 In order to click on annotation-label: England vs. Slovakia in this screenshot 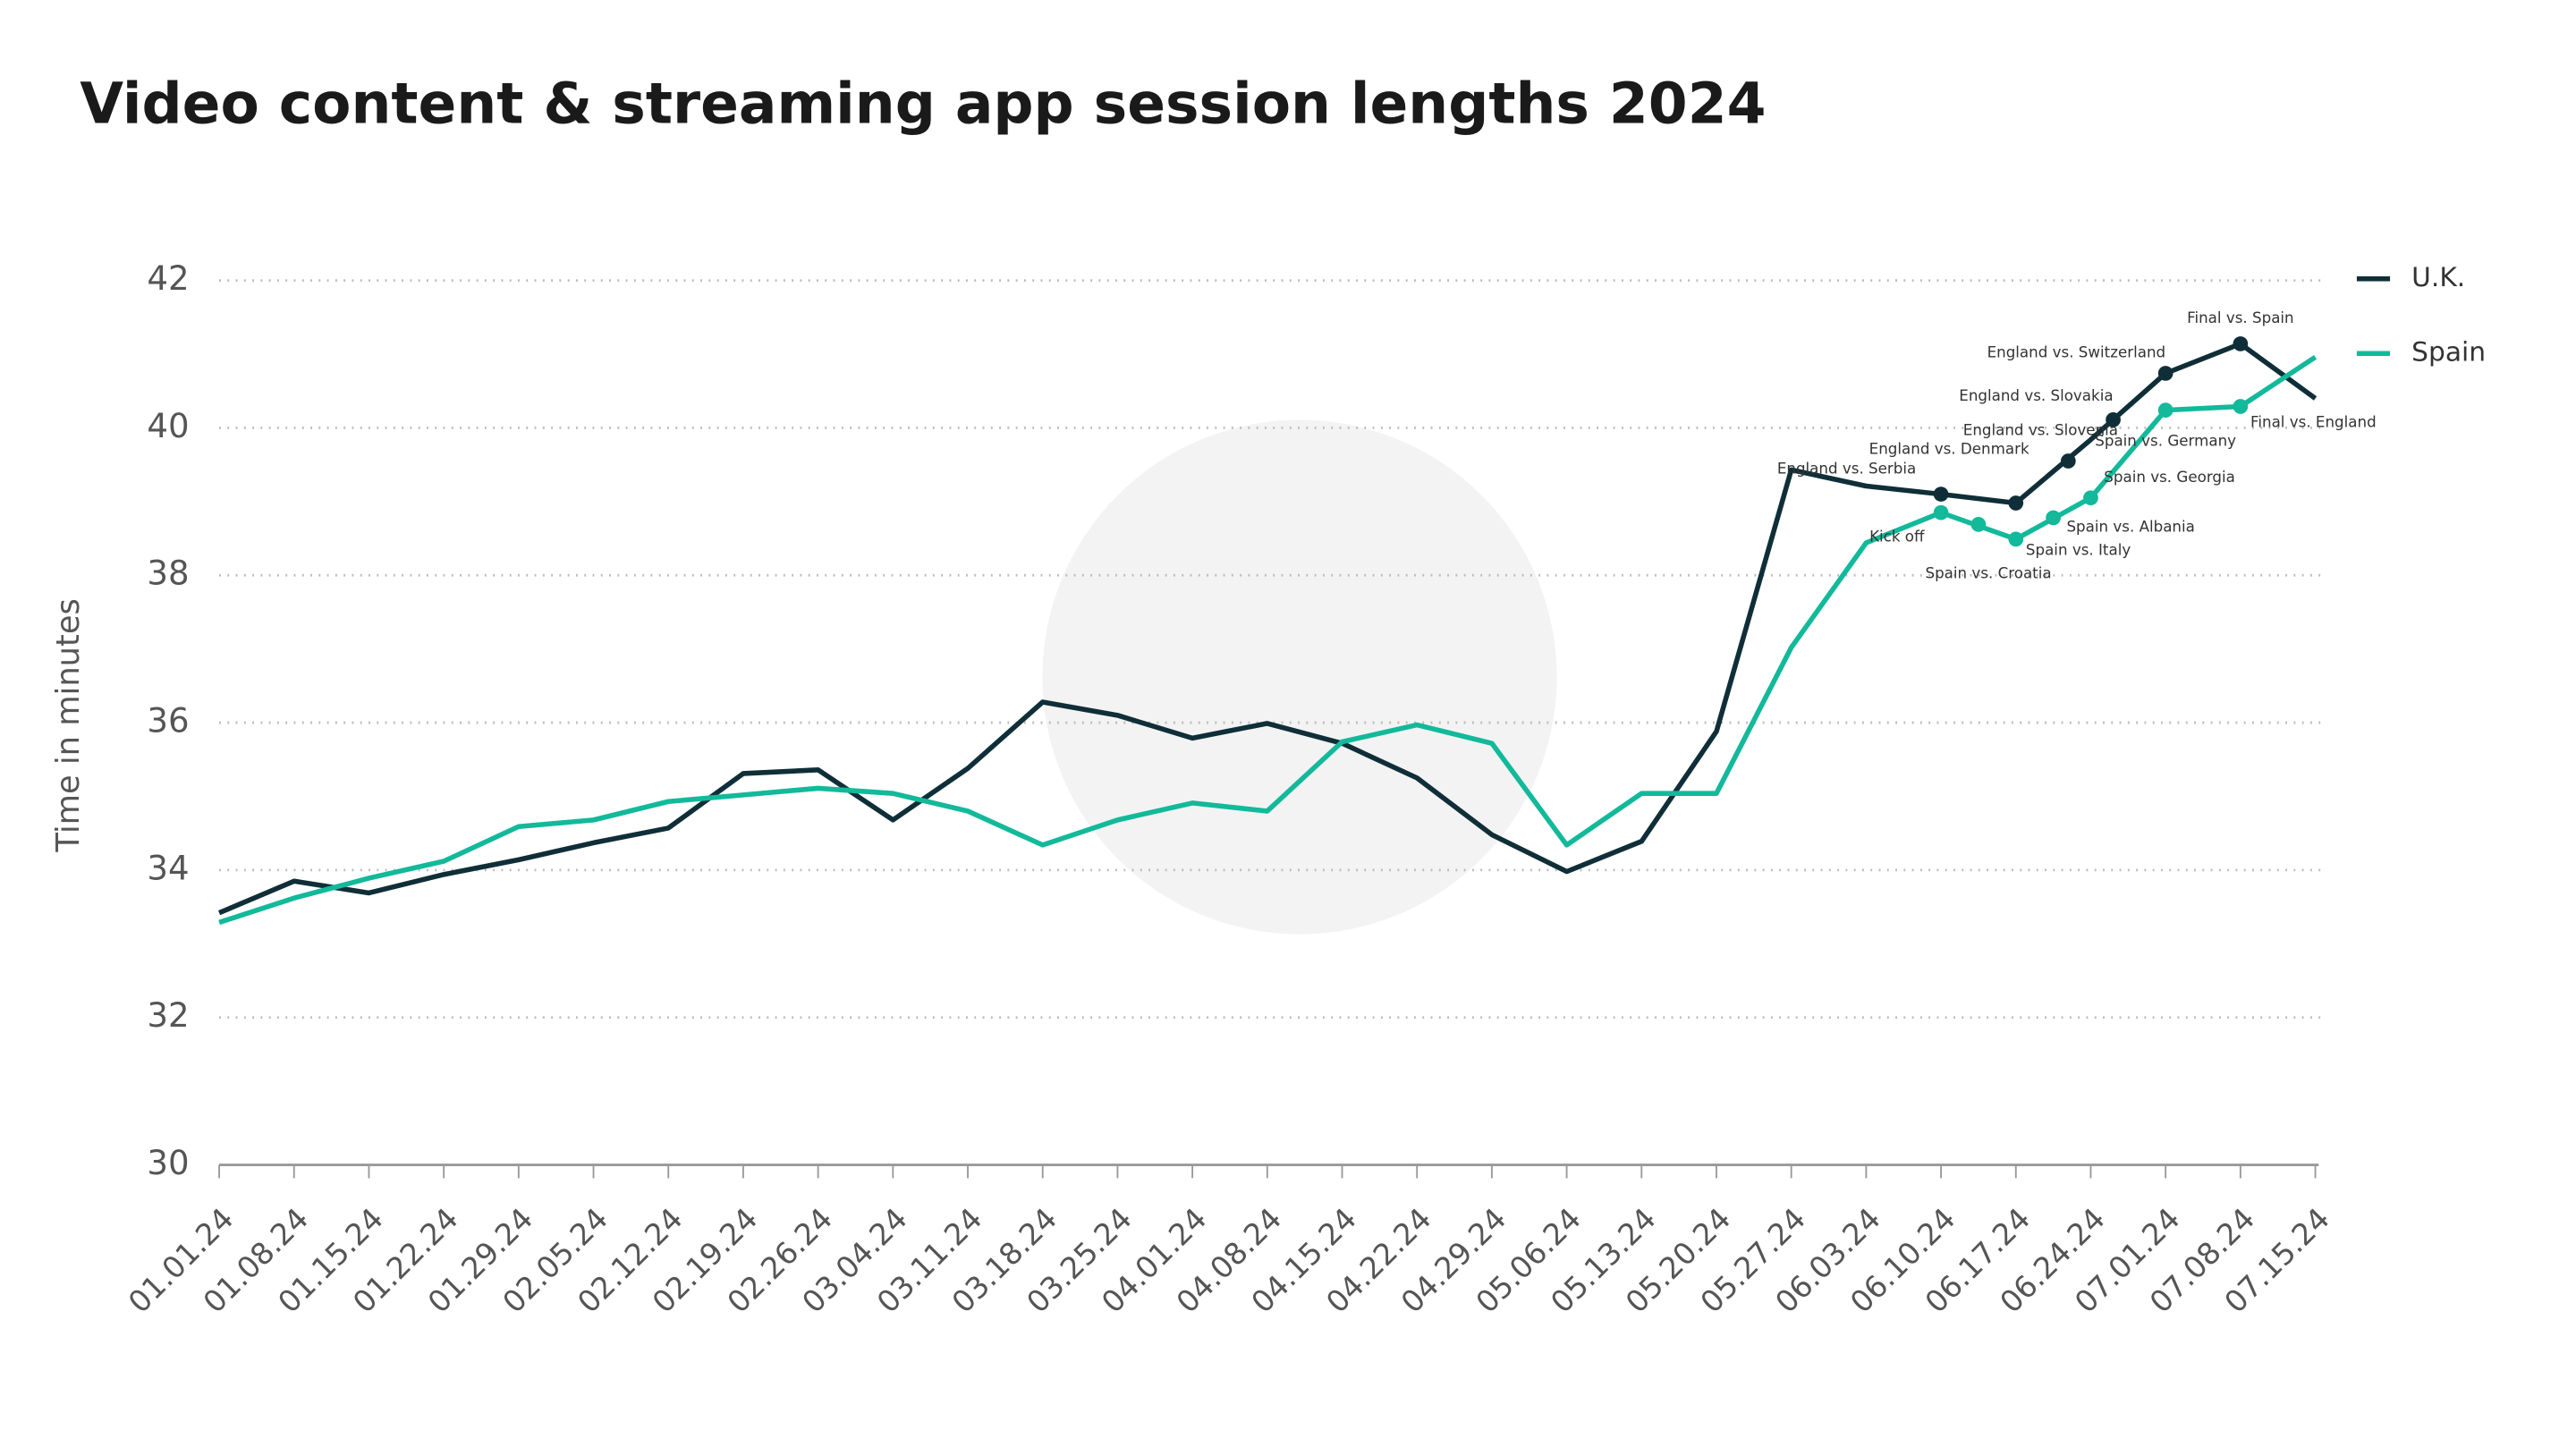, I will do `click(2036, 395)`.